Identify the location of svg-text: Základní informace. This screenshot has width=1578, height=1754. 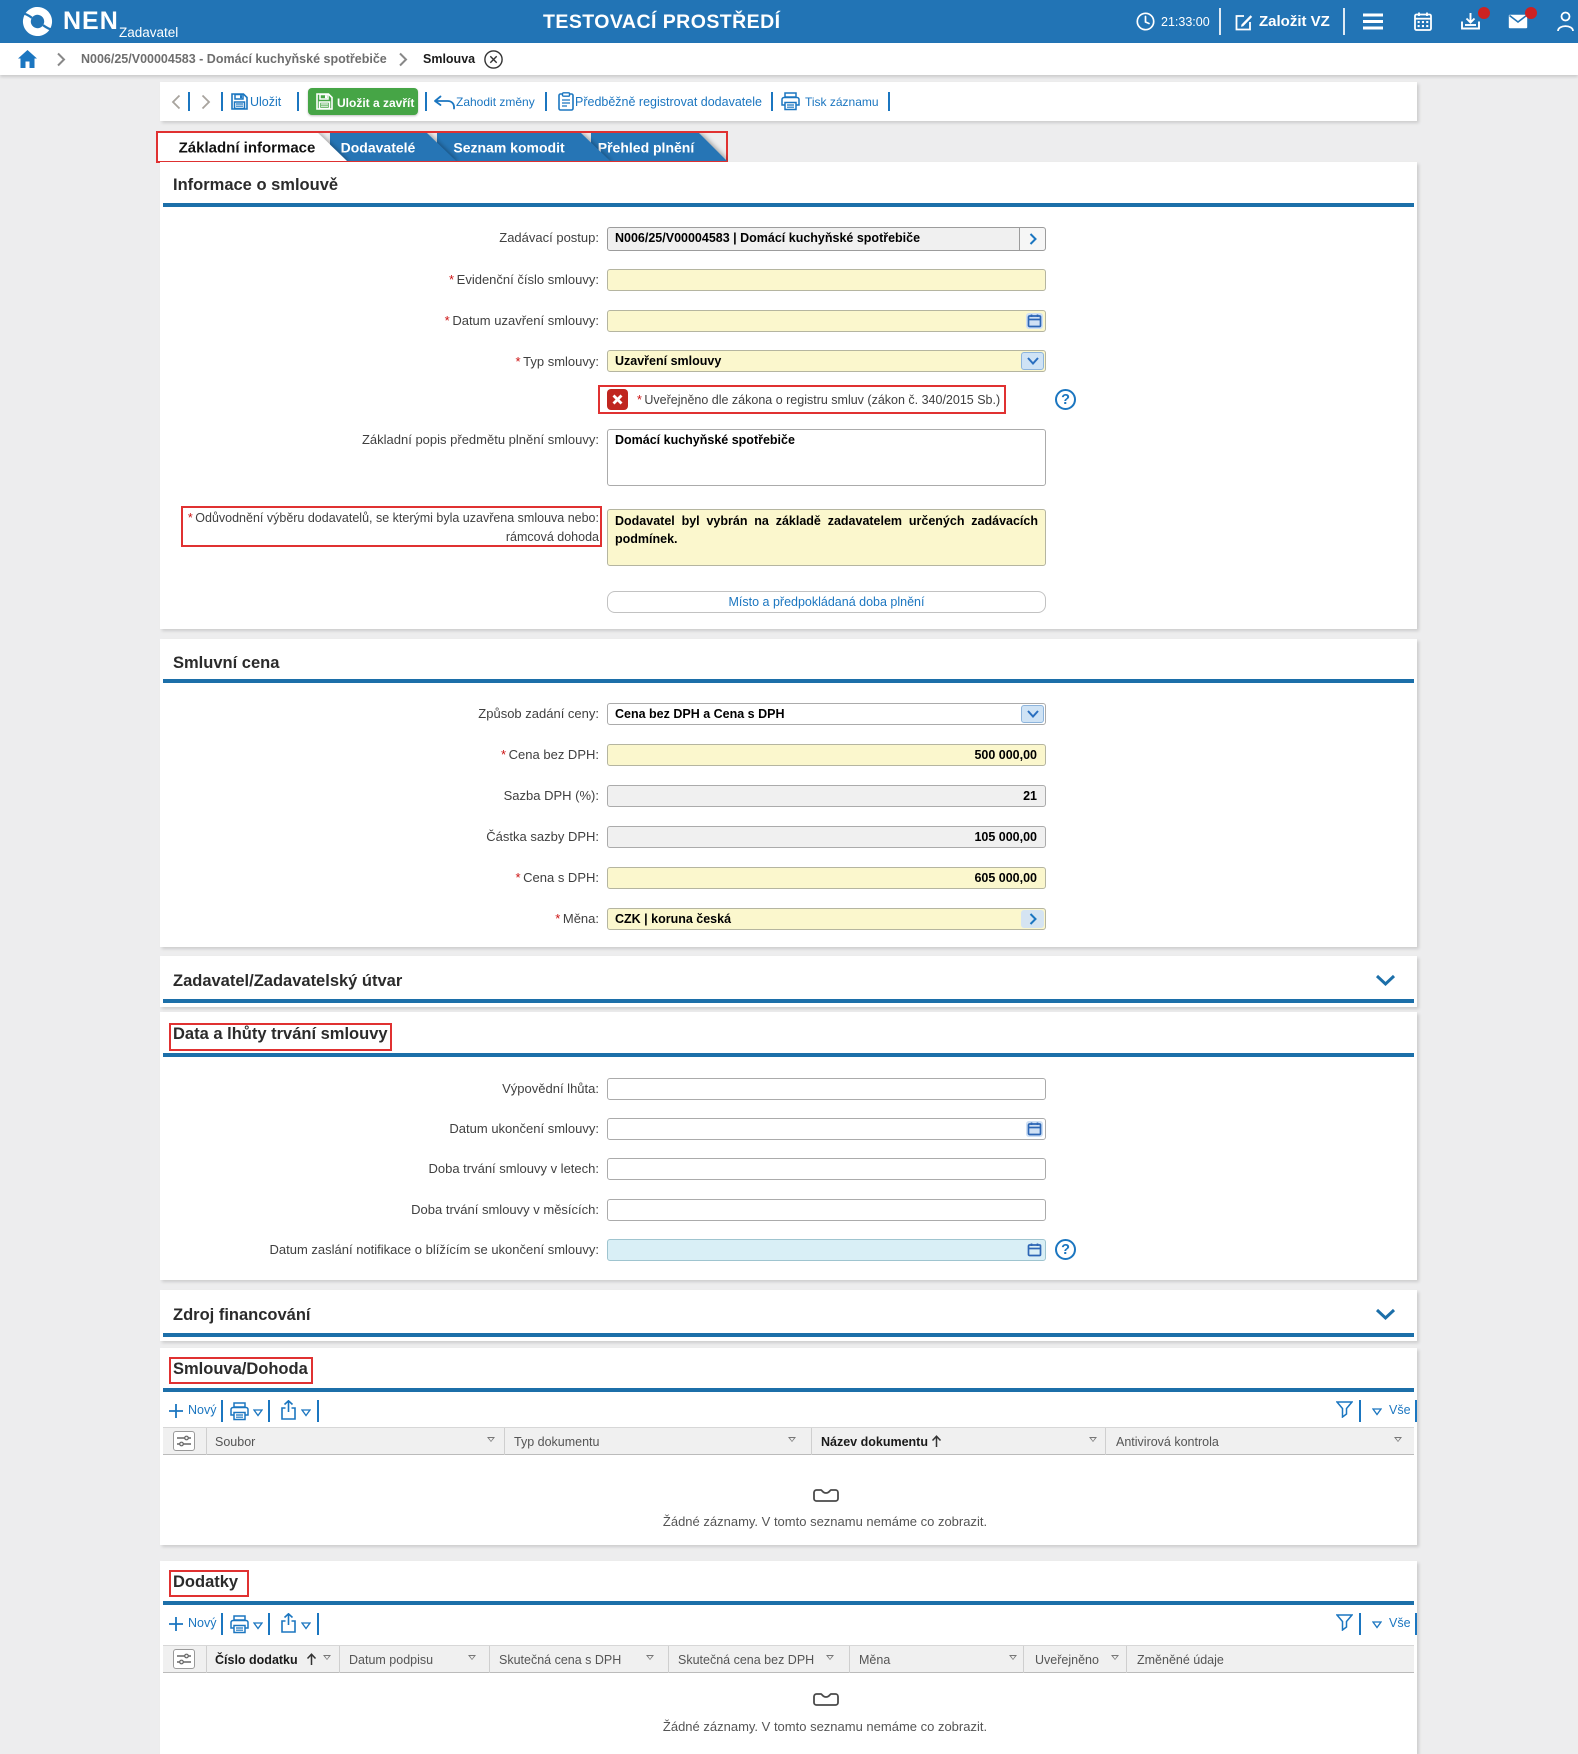
(247, 148).